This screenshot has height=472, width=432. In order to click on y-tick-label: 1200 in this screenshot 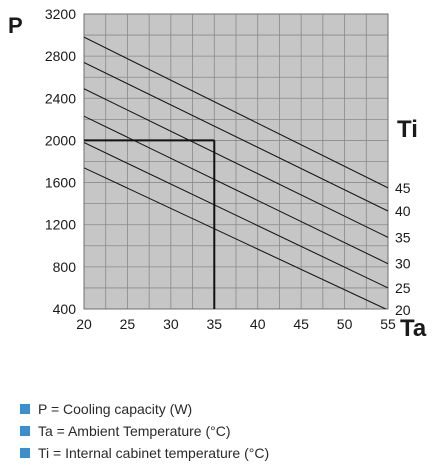, I will do `click(60, 225)`.